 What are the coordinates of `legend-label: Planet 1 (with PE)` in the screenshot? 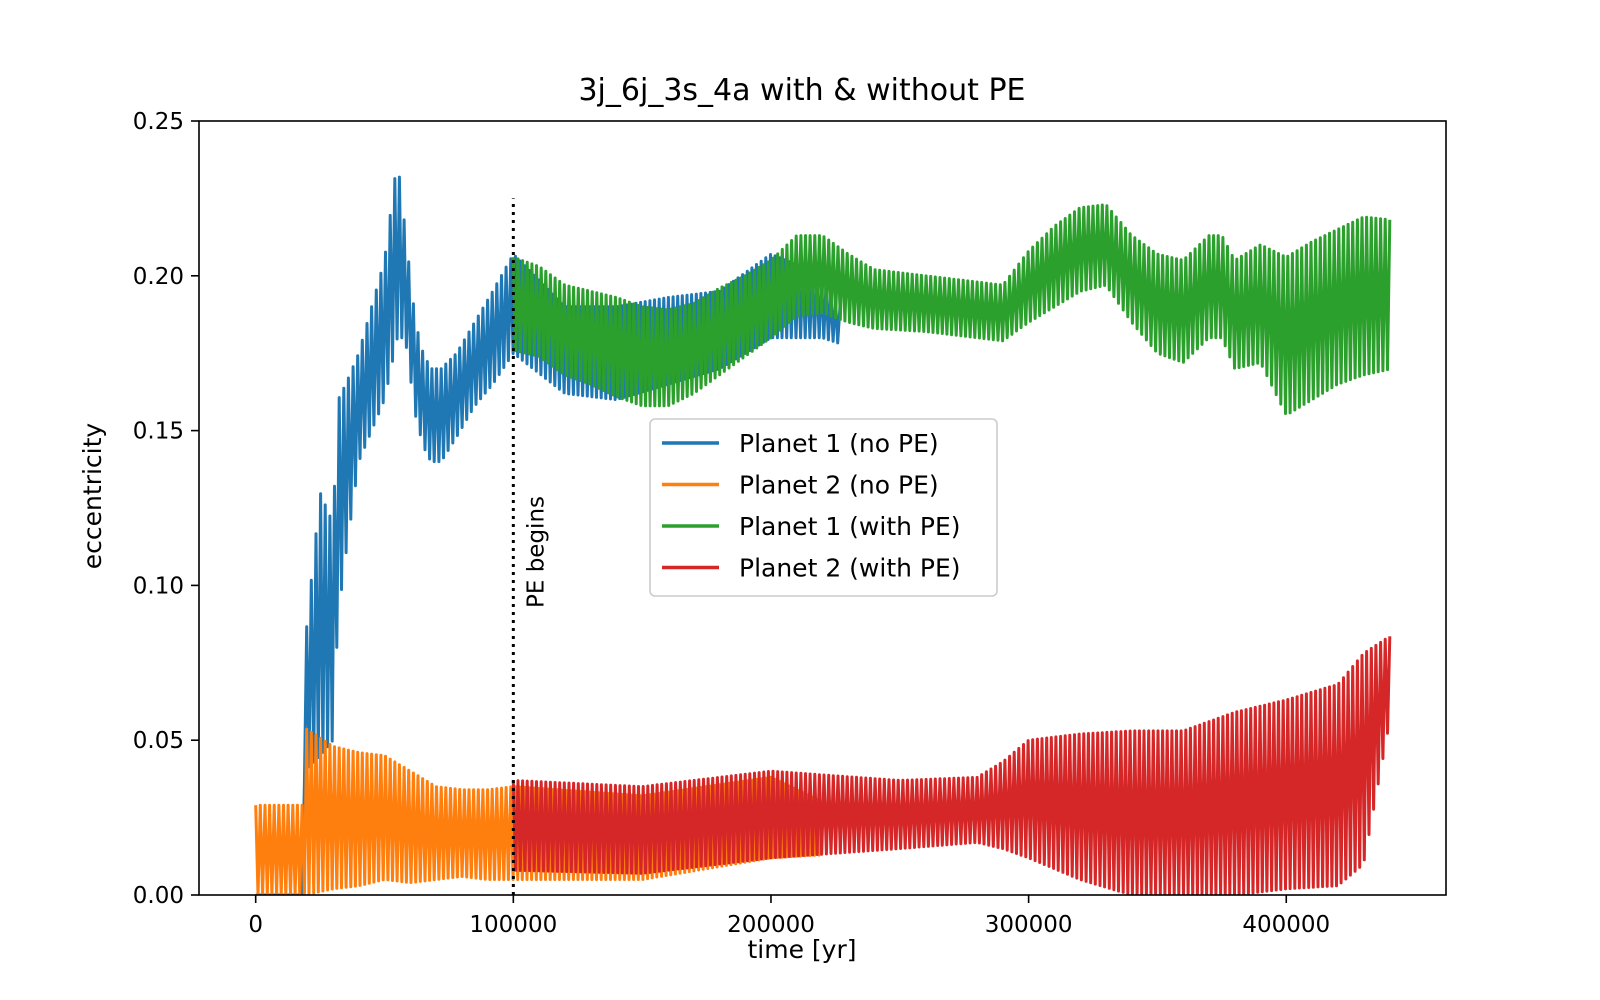 It's located at (850, 526).